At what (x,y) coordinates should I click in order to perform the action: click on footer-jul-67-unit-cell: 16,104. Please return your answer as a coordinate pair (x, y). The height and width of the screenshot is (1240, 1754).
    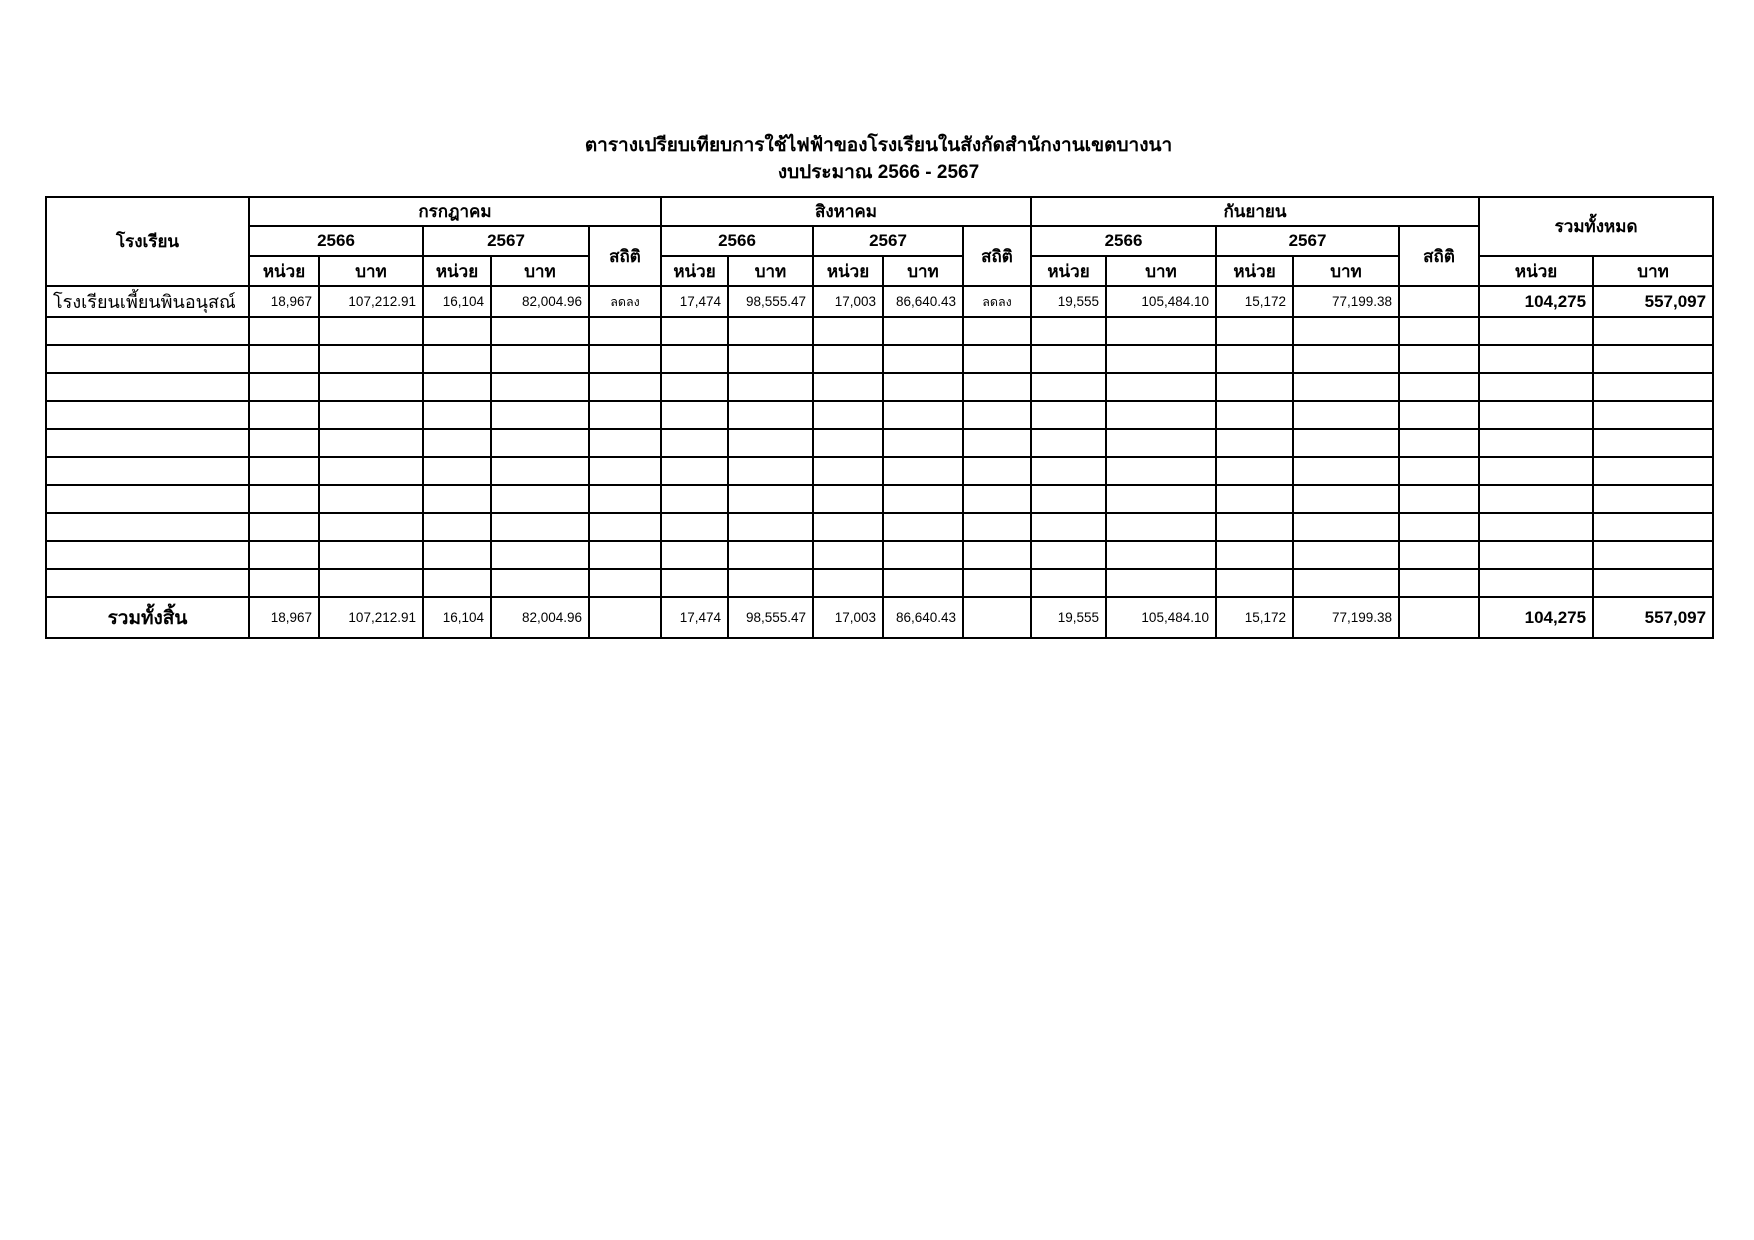
    Looking at the image, I should click on (457, 617).